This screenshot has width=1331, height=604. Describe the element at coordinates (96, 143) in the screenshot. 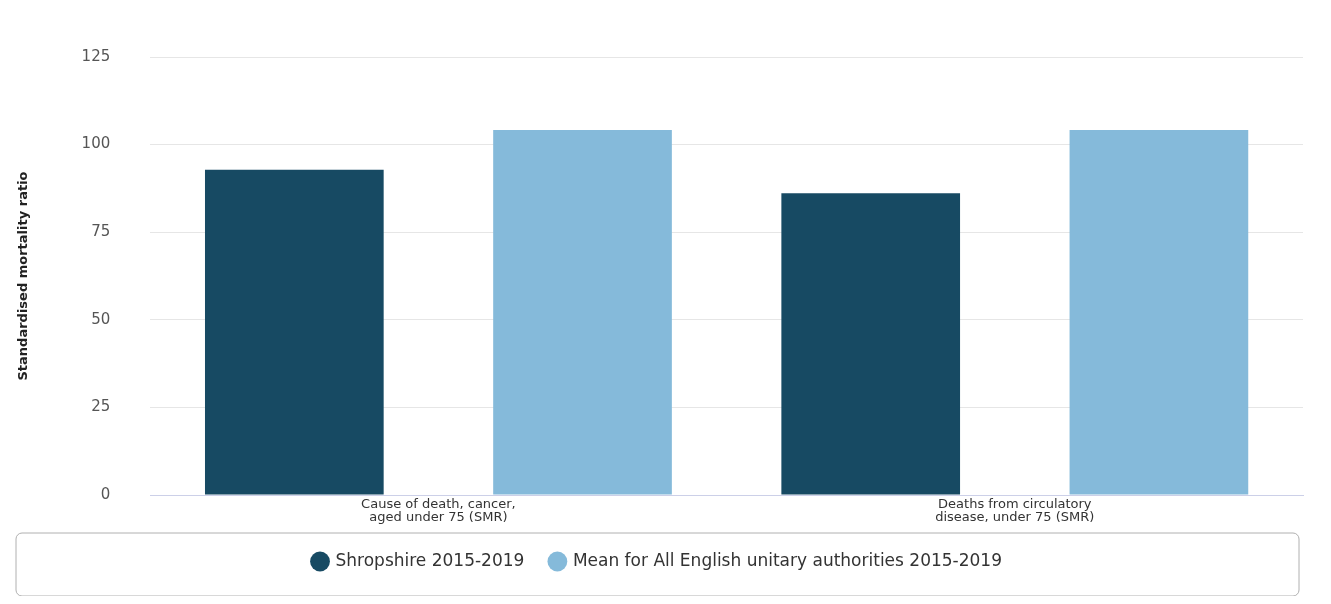

I see `y-tick-label: 100` at that location.